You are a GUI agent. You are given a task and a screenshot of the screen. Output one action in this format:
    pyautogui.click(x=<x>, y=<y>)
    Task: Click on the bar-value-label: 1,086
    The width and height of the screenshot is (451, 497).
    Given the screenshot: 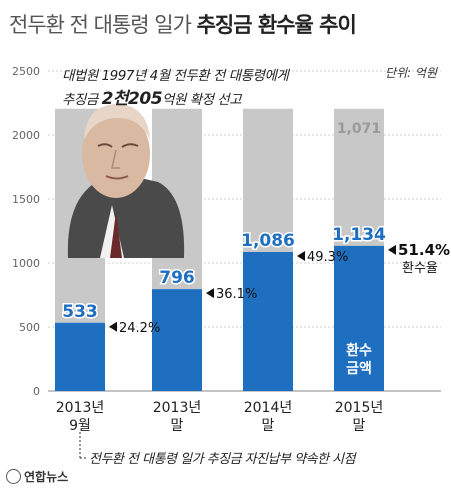 What is the action you would take?
    pyautogui.click(x=268, y=241)
    